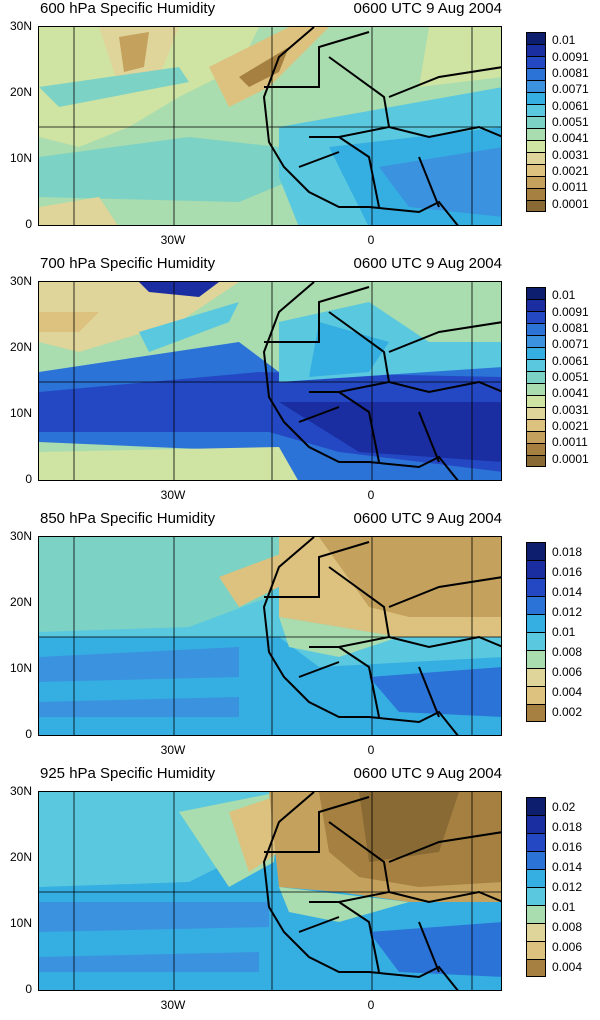 The width and height of the screenshot is (600, 1020). Describe the element at coordinates (570, 458) in the screenshot. I see `colorbar-label: 0.0001` at that location.